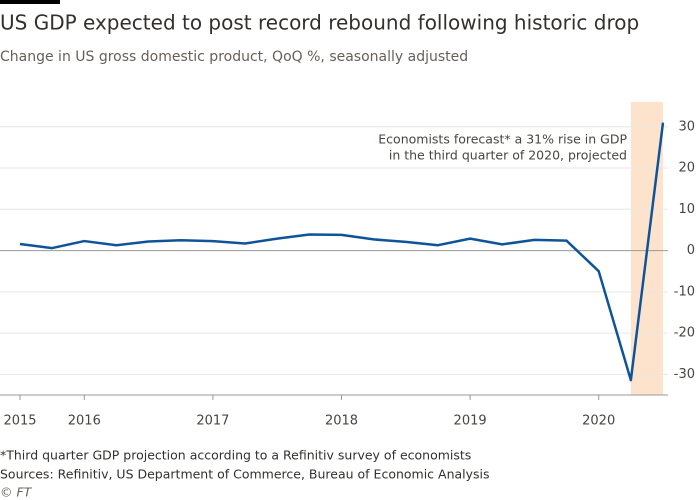 The width and height of the screenshot is (700, 500). What do you see at coordinates (686, 209) in the screenshot?
I see `y-tick-label: 10` at bounding box center [686, 209].